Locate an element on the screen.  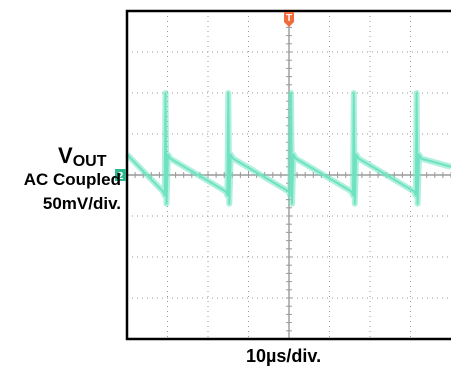
channel-label-main: V is located at coordinates (65, 155).